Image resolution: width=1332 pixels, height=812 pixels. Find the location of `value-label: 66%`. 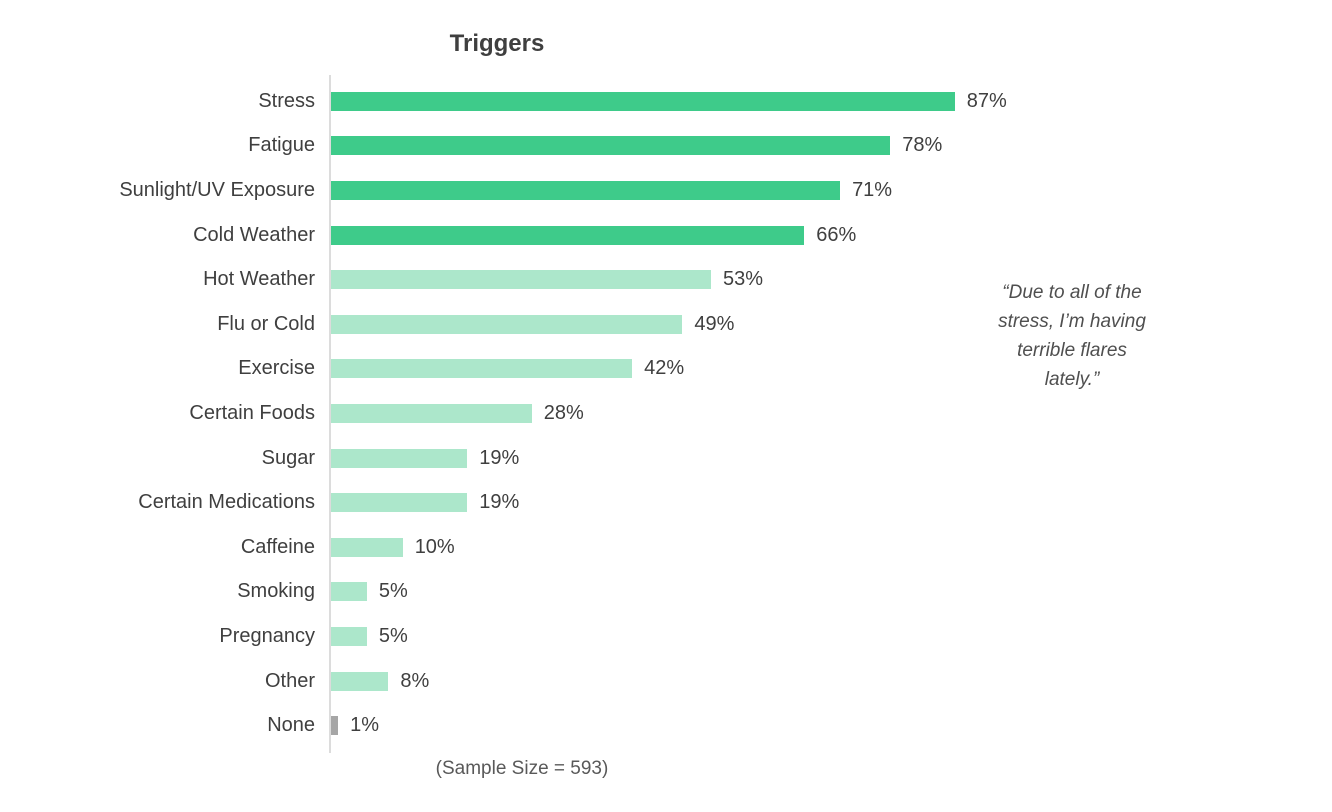

value-label: 66% is located at coordinates (836, 234).